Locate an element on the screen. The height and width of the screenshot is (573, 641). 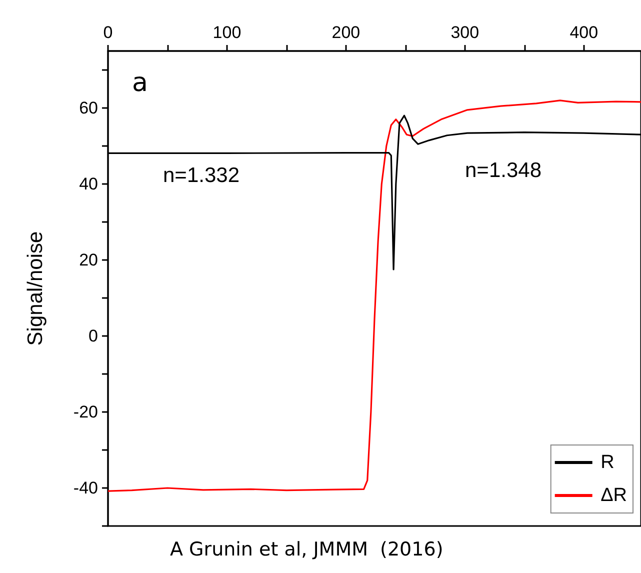
y-tick-label: 60 is located at coordinates (88, 108).